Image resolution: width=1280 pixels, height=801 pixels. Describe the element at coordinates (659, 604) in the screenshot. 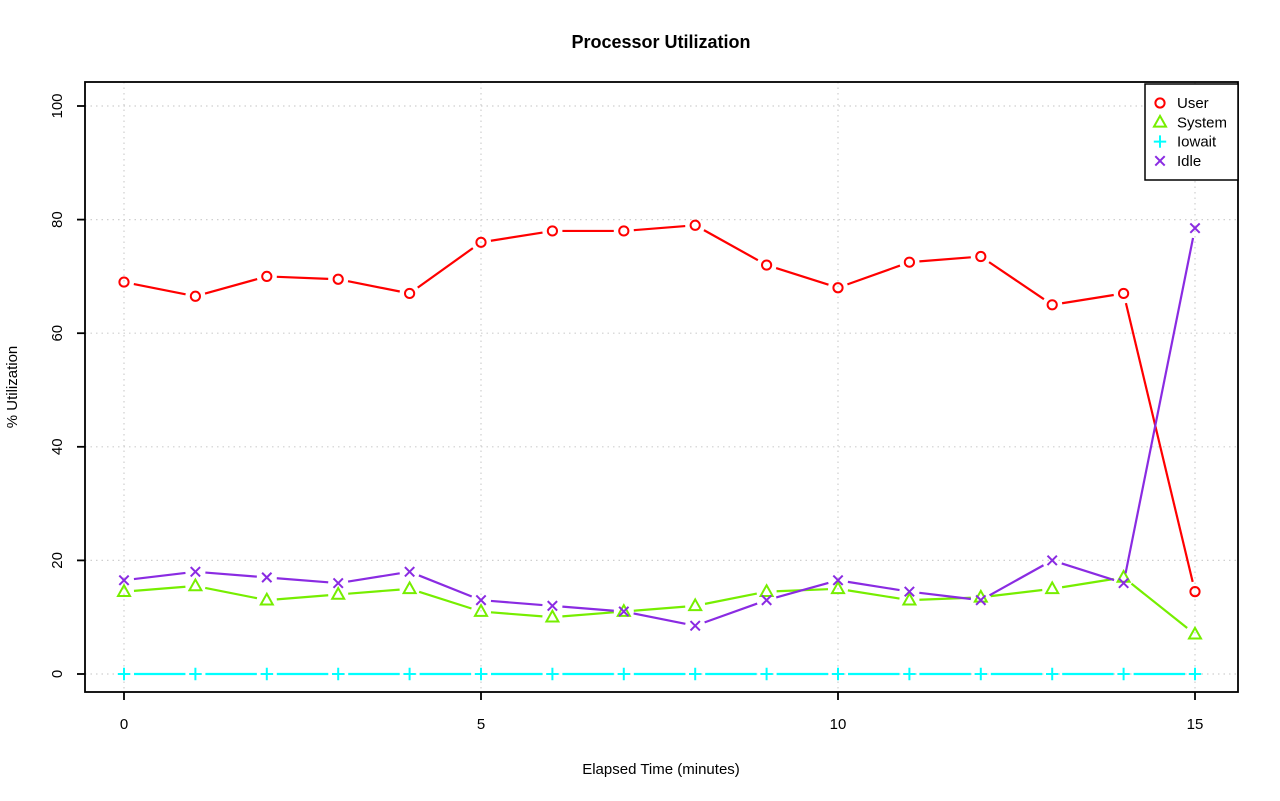

I see `series-system` at that location.